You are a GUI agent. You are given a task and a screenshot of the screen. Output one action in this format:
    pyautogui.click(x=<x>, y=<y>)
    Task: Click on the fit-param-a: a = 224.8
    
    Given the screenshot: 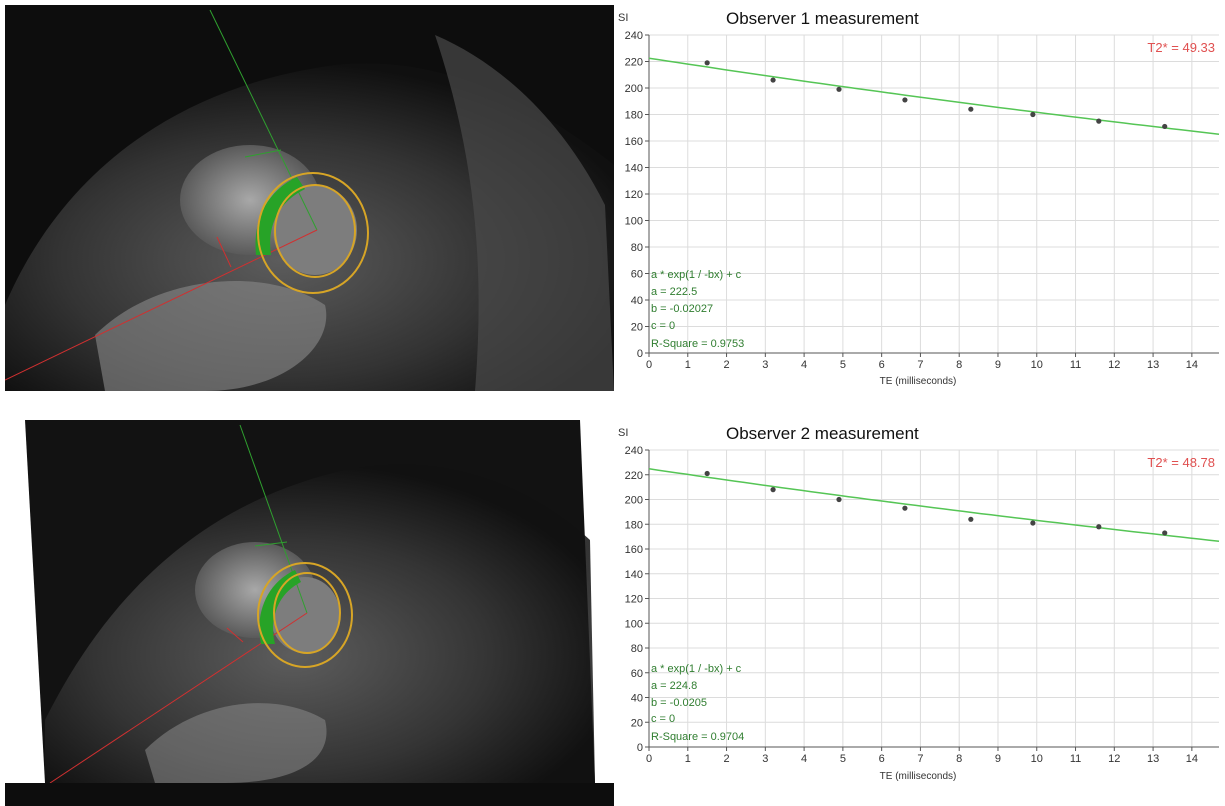 What is the action you would take?
    pyautogui.click(x=674, y=686)
    